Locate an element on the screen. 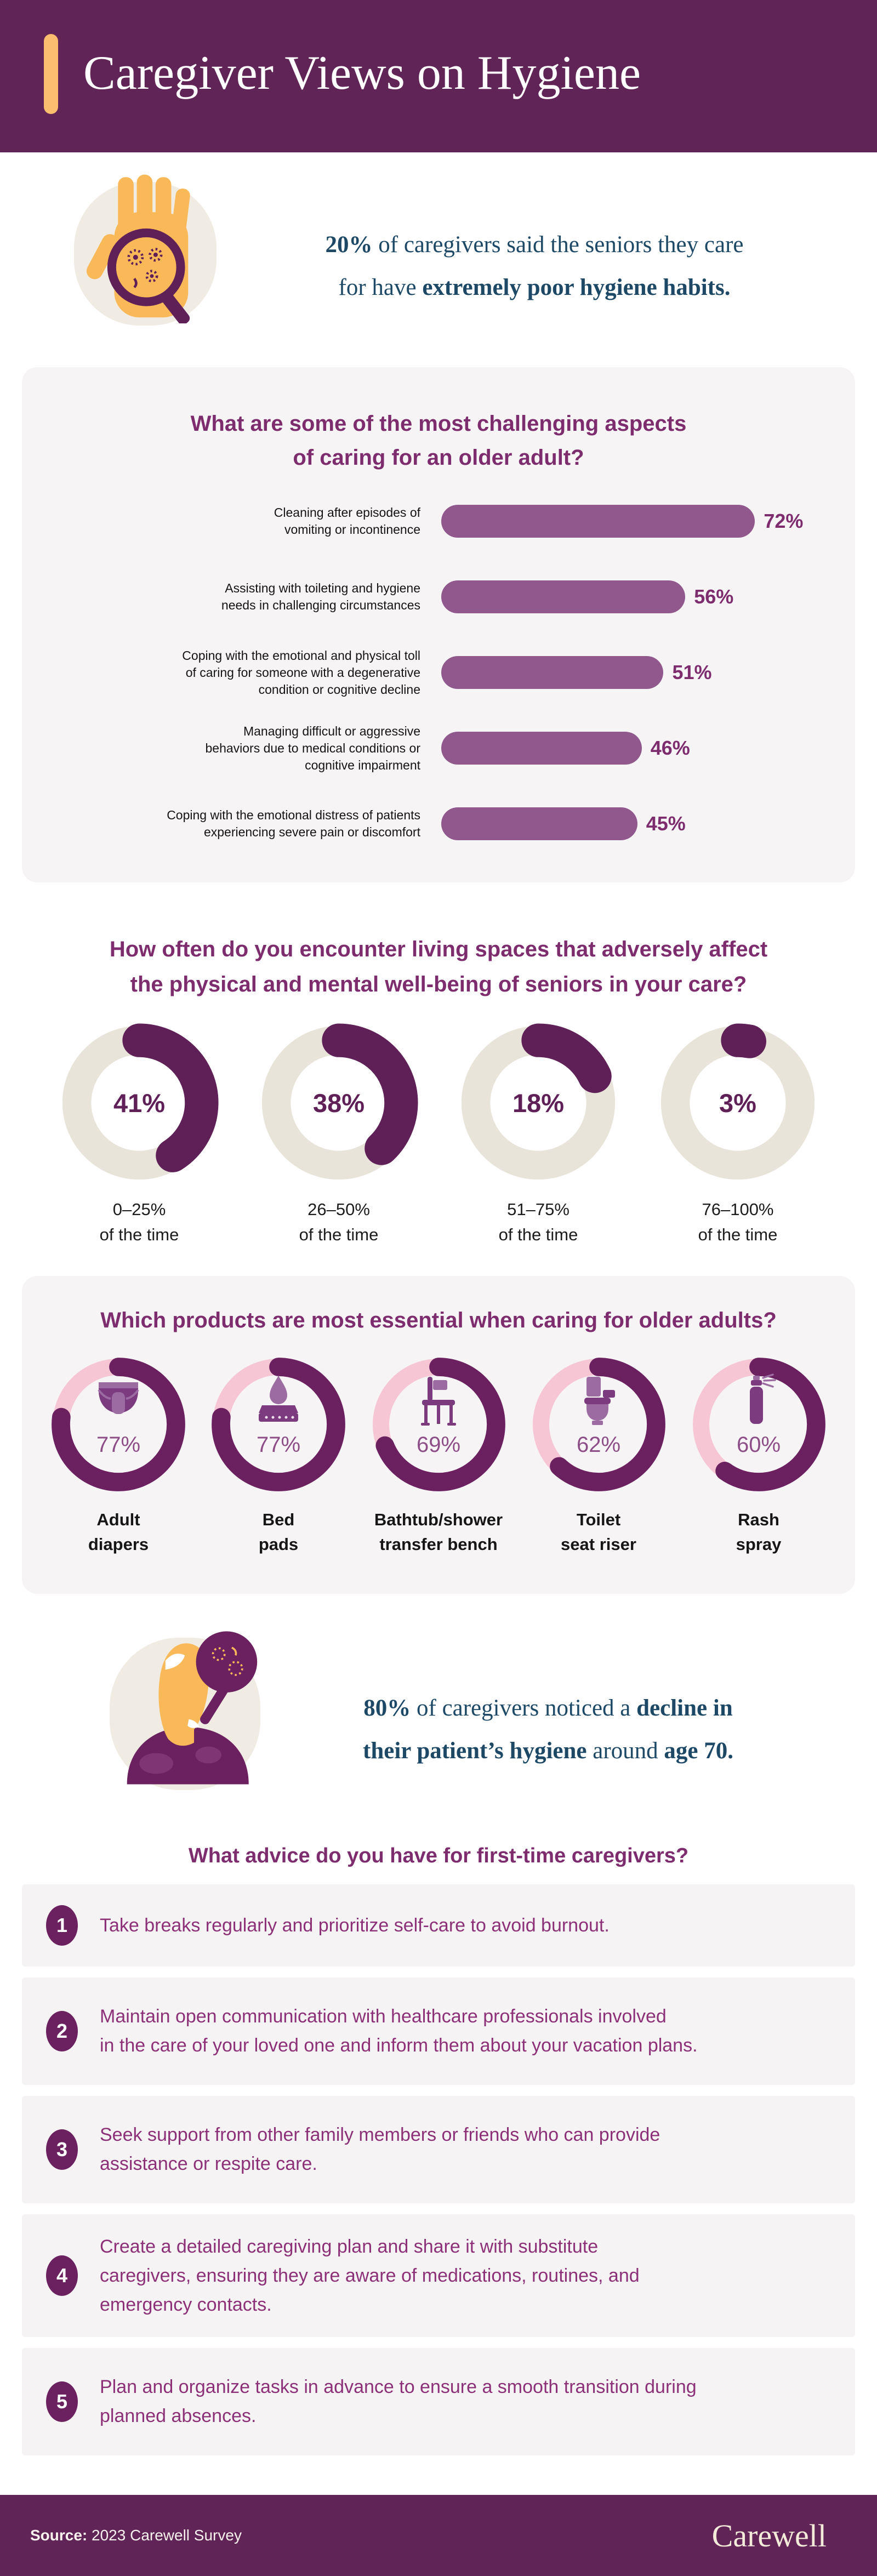  bed-pads-icon is located at coordinates (278, 1401).